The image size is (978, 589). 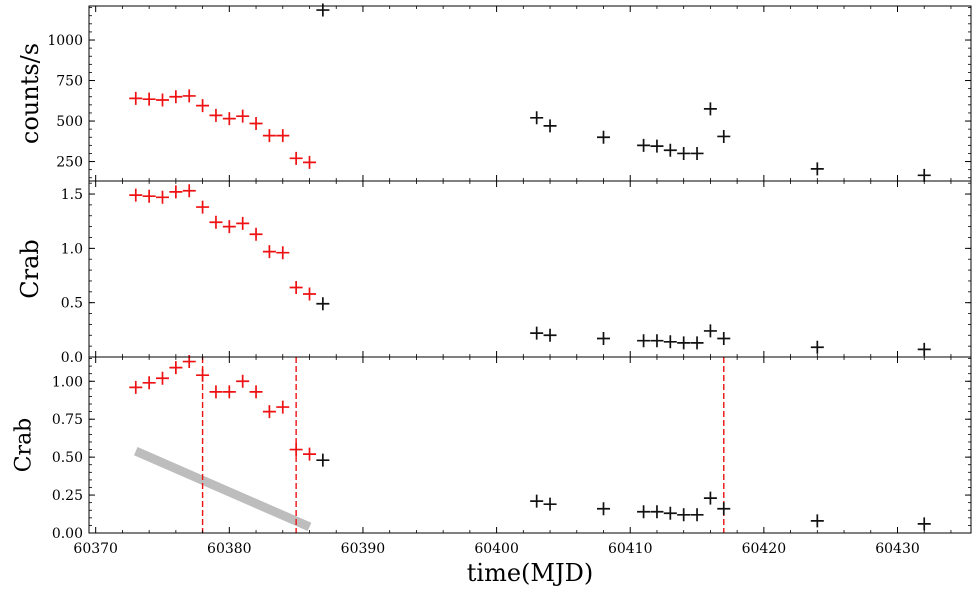 What do you see at coordinates (67, 458) in the screenshot?
I see `ytick-label: 0.50` at bounding box center [67, 458].